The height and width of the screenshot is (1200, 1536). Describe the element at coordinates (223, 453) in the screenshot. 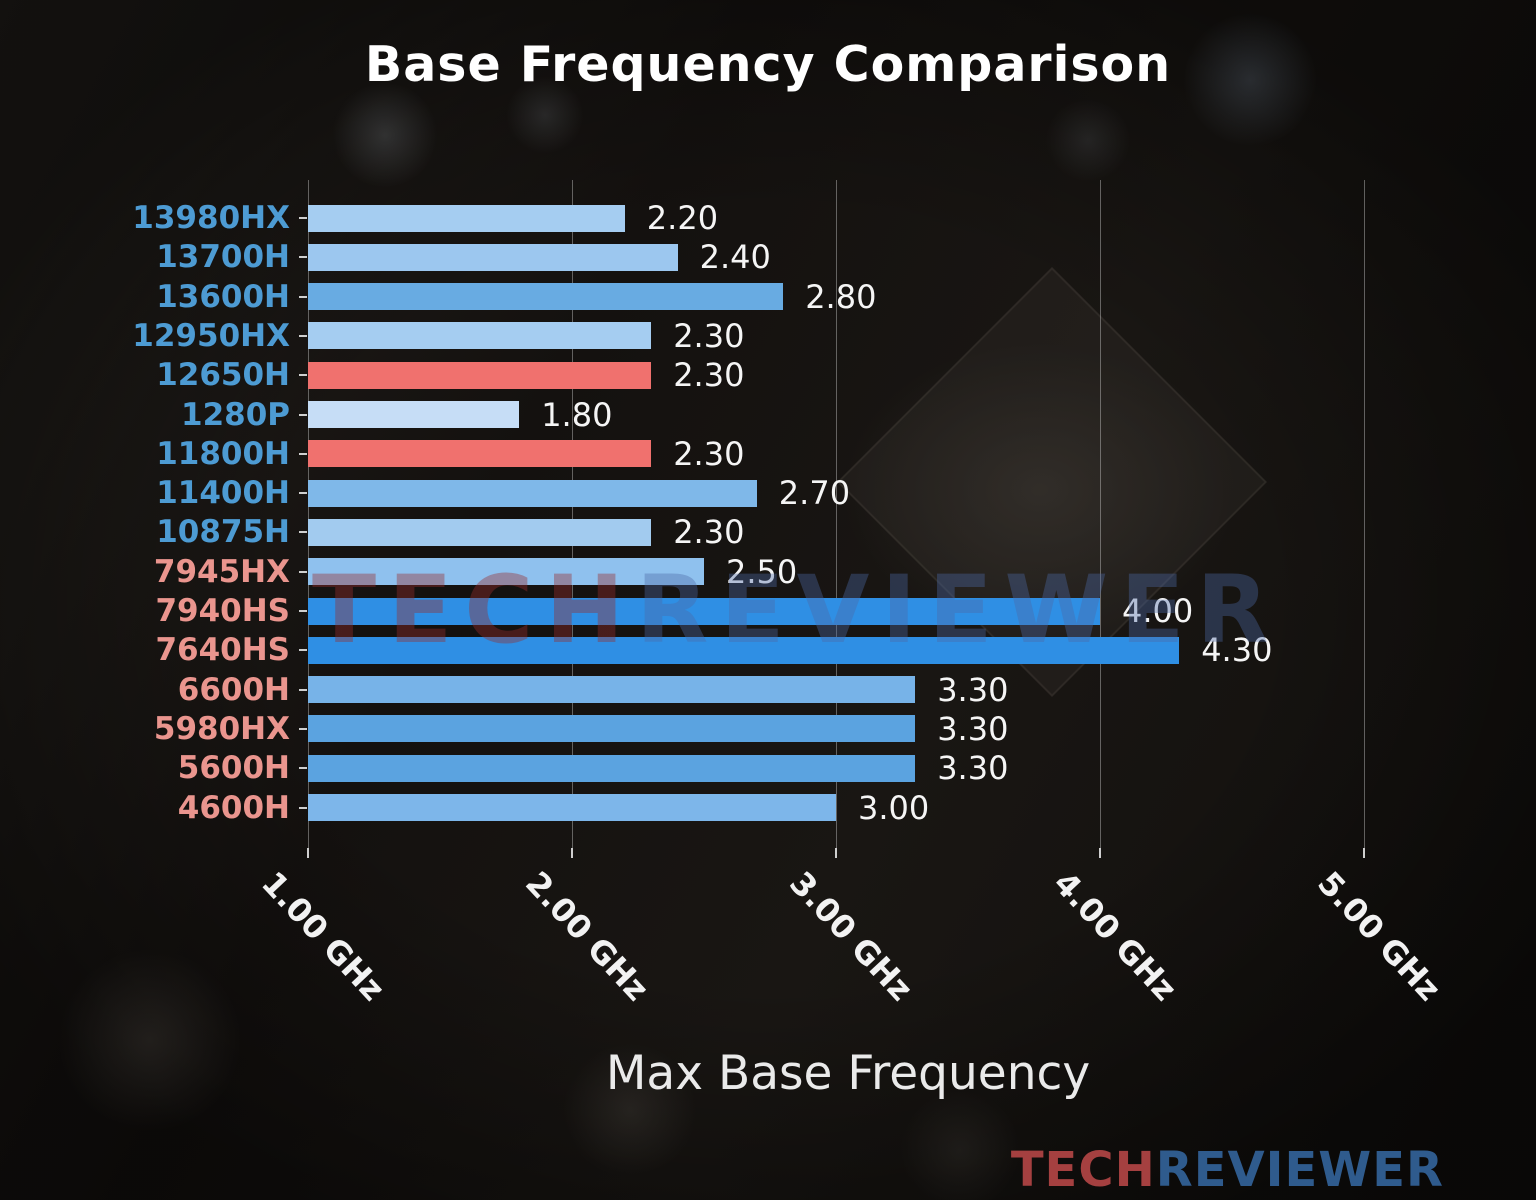

I see `y-tick-label: 11800H` at that location.